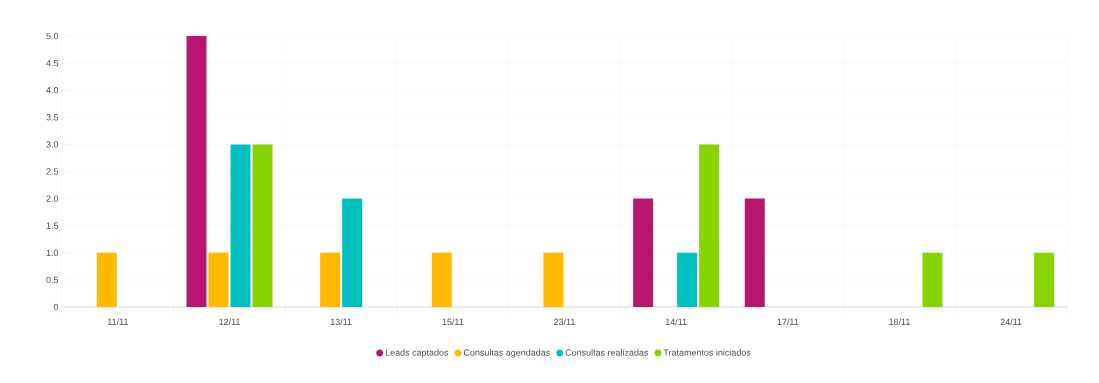  What do you see at coordinates (899, 322) in the screenshot?
I see `x-tick-label: 18/11` at bounding box center [899, 322].